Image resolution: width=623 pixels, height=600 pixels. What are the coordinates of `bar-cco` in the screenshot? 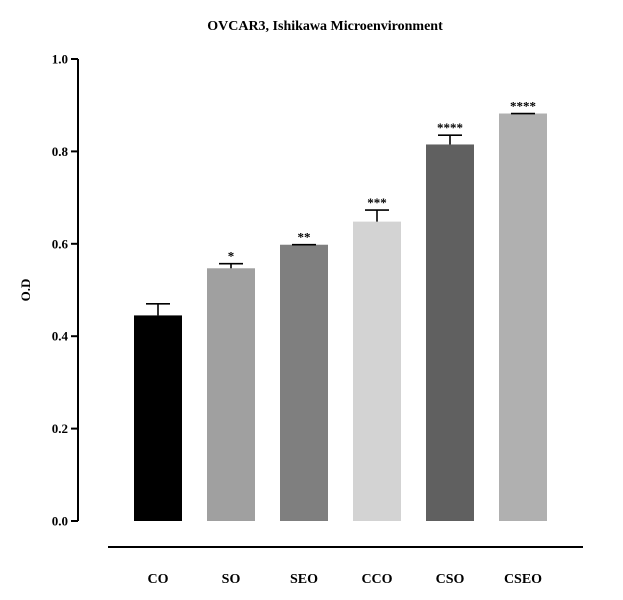 It's located at (377, 371).